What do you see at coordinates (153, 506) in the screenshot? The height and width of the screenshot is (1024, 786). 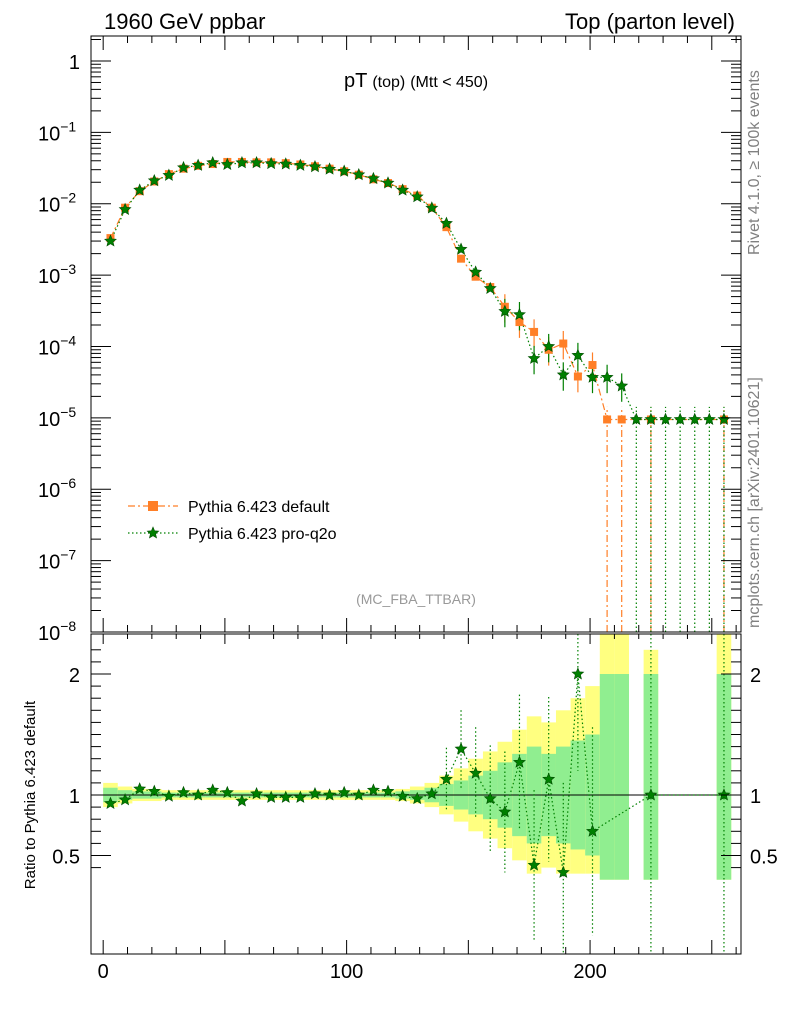 I see `legend-default-marker` at bounding box center [153, 506].